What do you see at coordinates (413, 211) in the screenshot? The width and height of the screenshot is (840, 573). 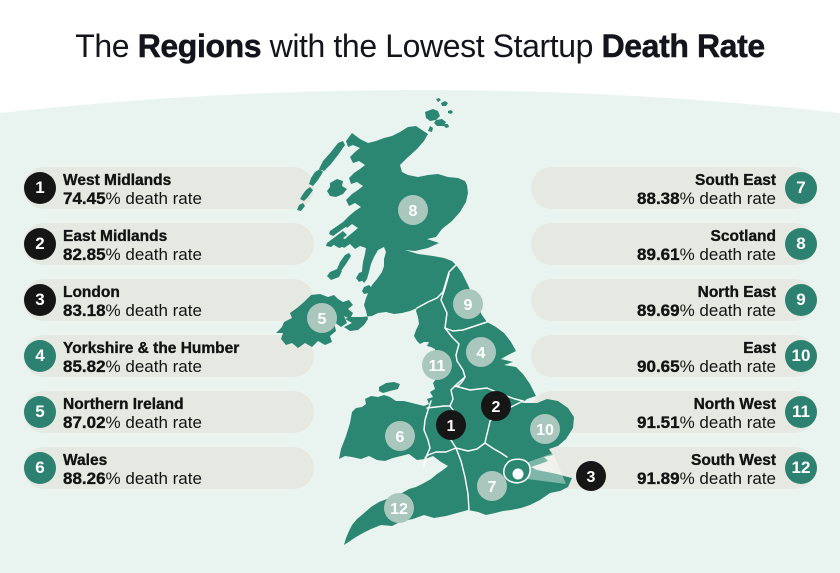 I see `svg-text: 8` at bounding box center [413, 211].